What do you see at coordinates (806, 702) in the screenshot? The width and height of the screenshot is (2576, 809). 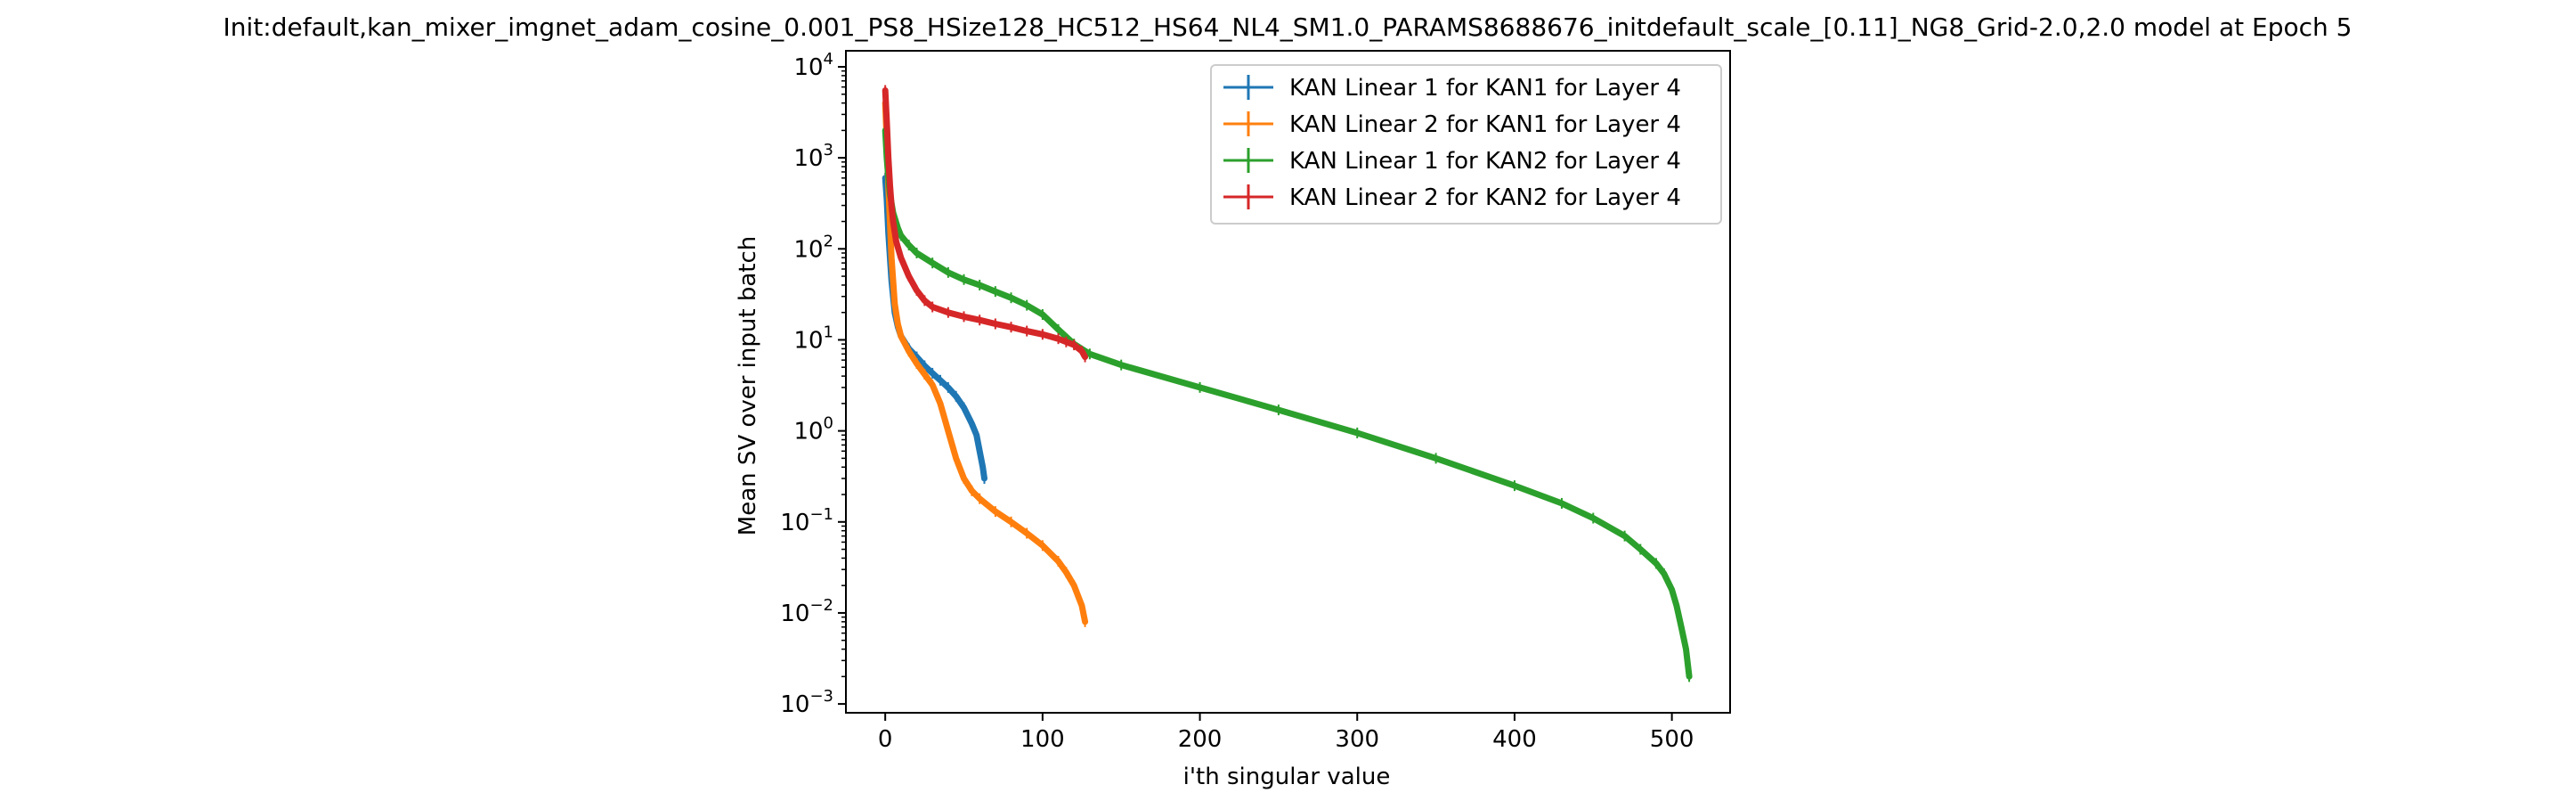 I see `y-tick-label: 10⁻³` at bounding box center [806, 702].